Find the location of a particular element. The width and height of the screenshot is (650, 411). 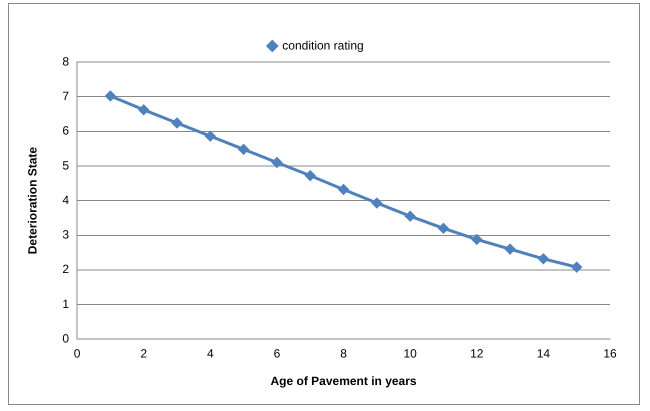

x-axis-title: Age of Pavement in years is located at coordinates (343, 381).